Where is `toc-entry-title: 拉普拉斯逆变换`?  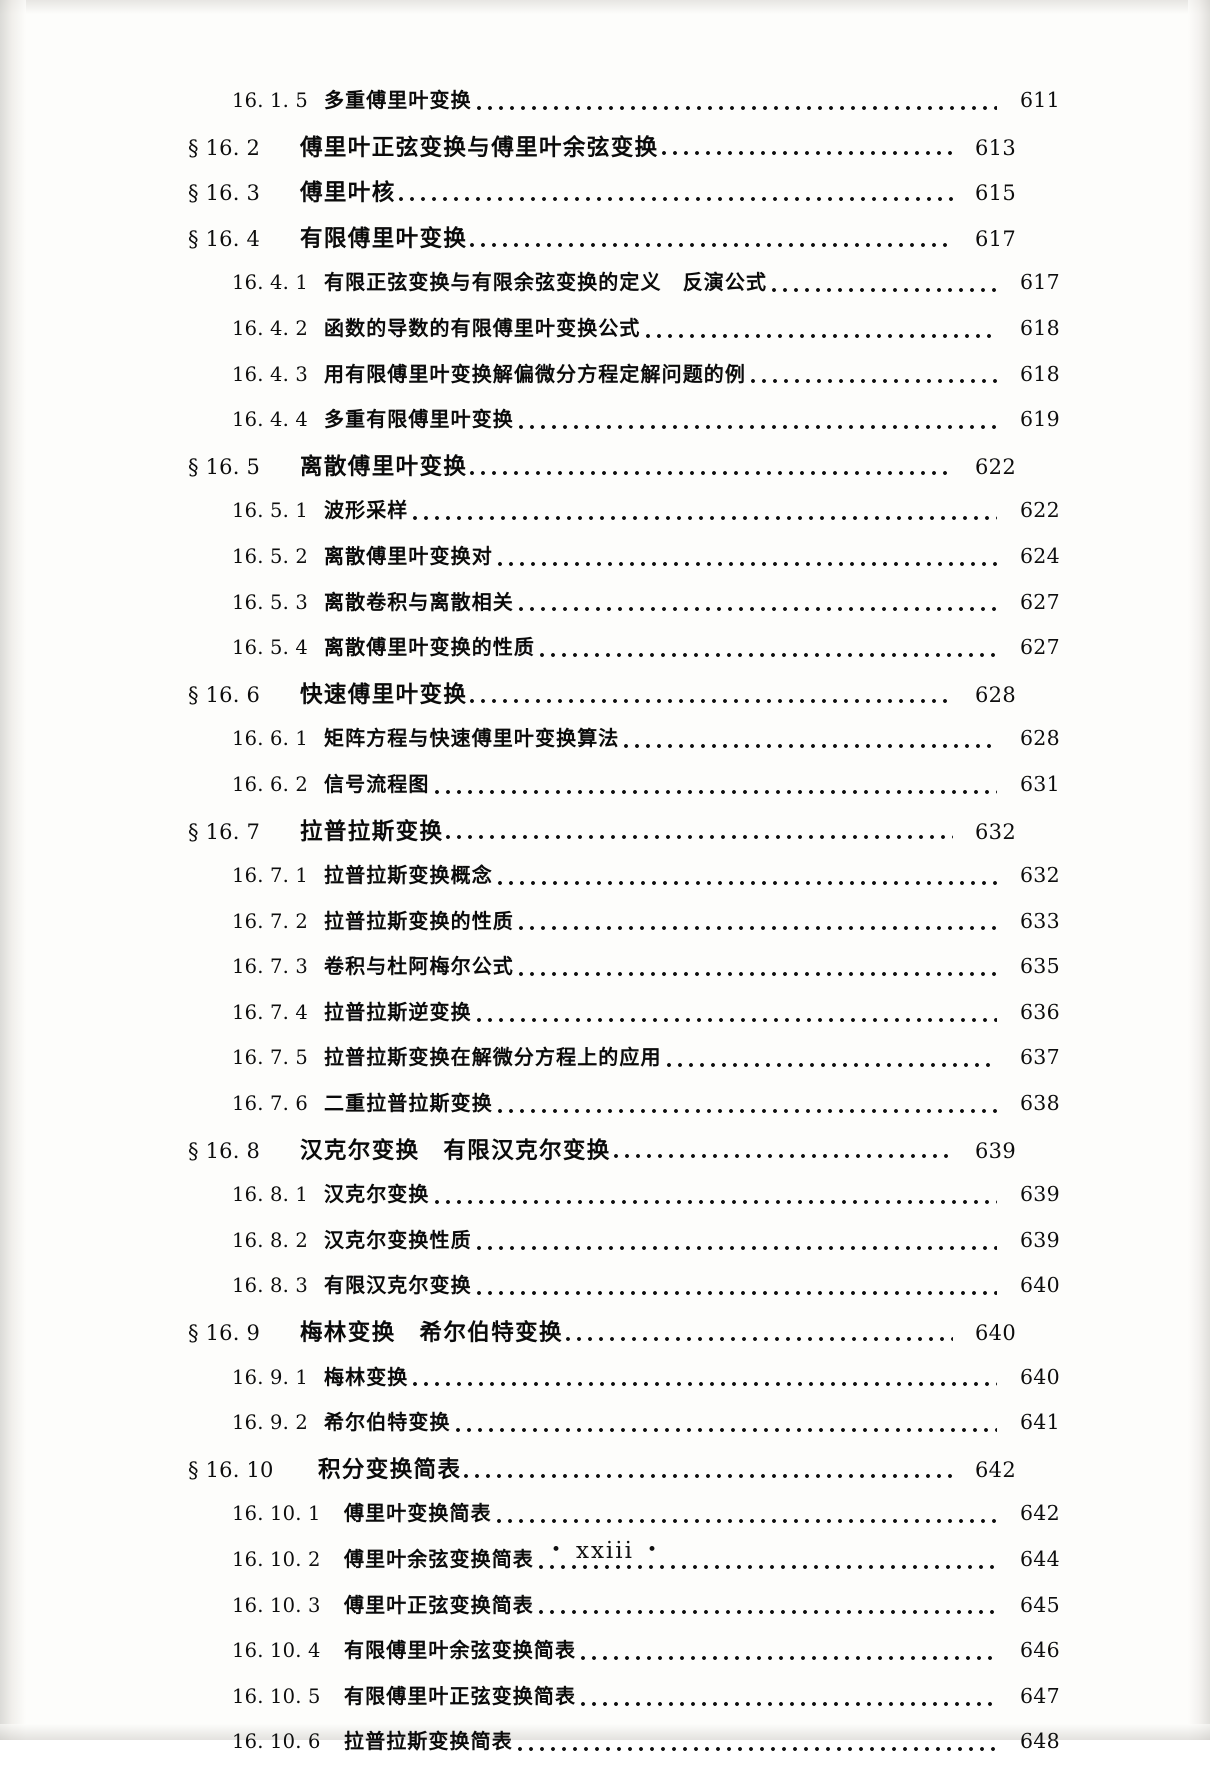
toc-entry-title: 拉普拉斯逆变换 is located at coordinates (398, 1011).